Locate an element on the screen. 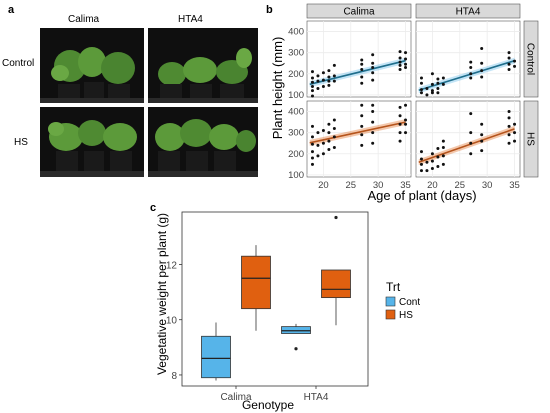 The width and height of the screenshot is (550, 413). facet-strip-label-hta4: HTA4 is located at coordinates (468, 12).